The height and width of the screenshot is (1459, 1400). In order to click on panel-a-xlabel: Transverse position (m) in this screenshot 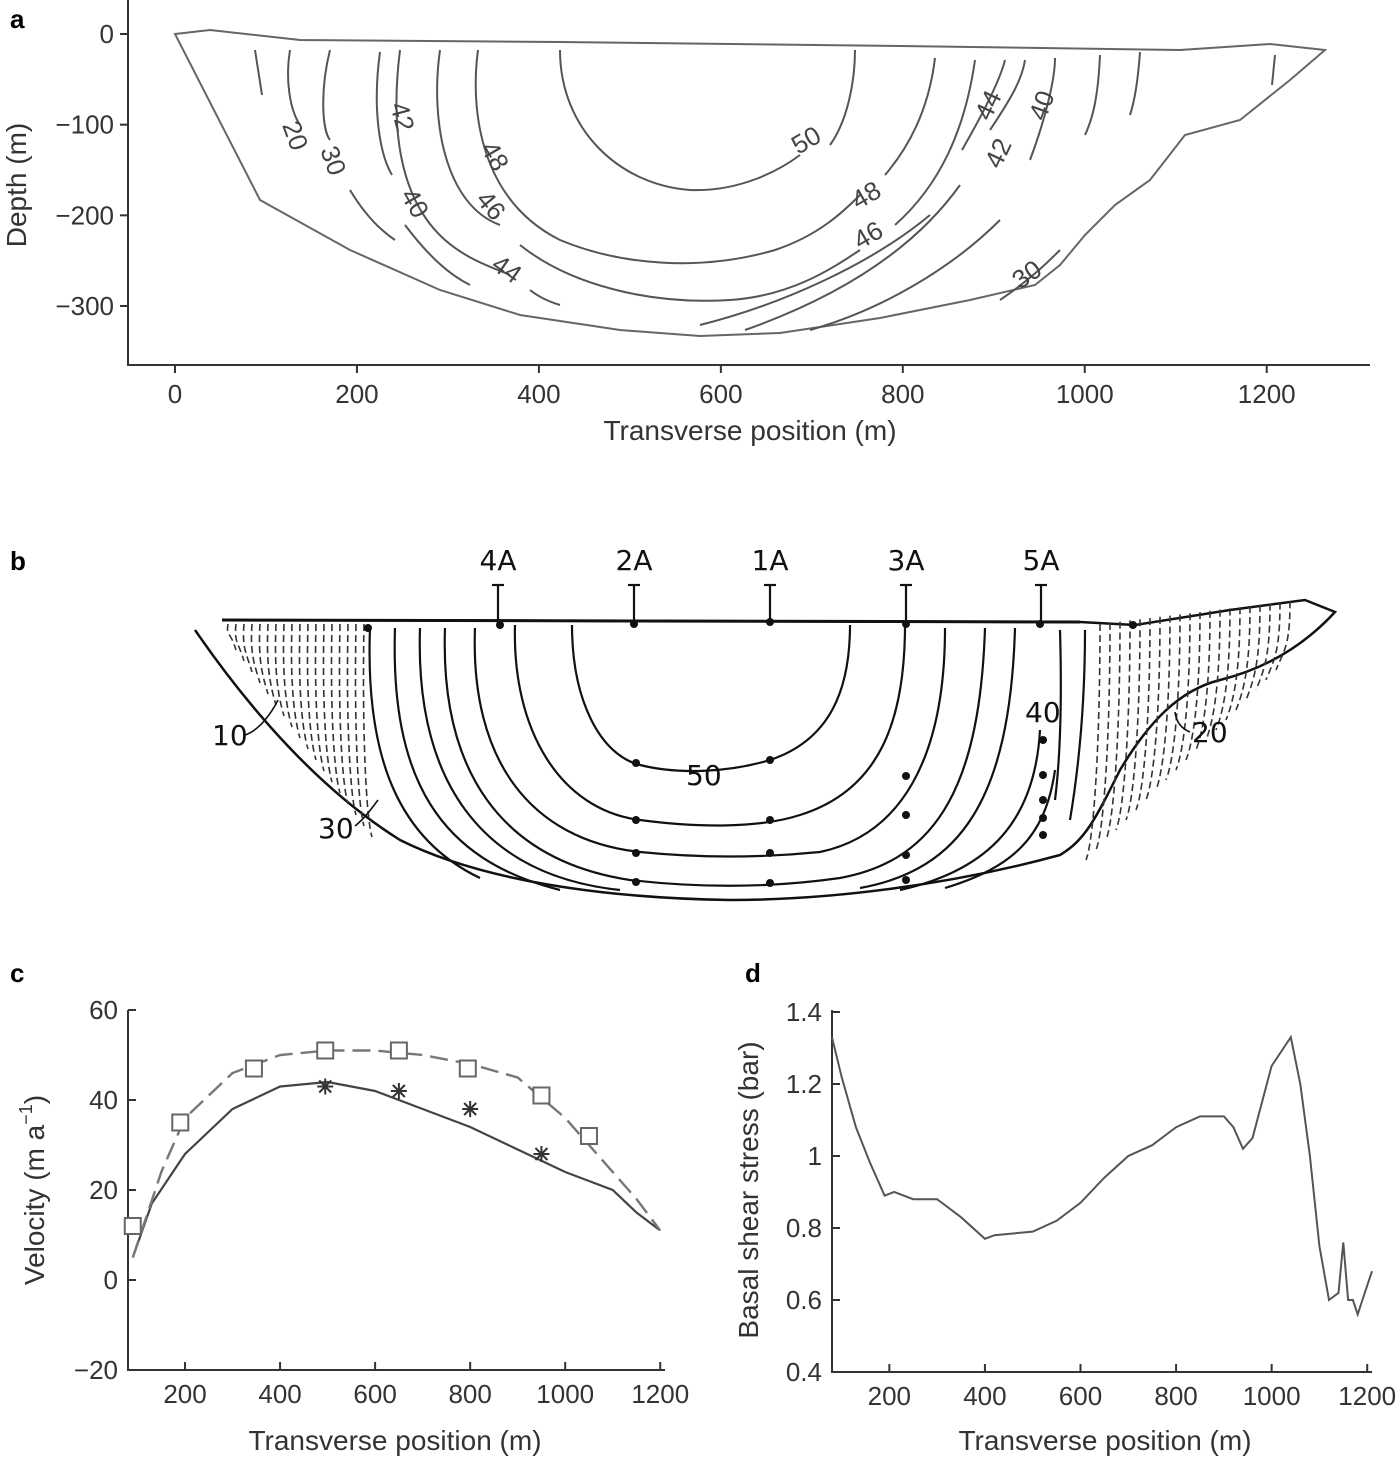, I will do `click(749, 430)`.